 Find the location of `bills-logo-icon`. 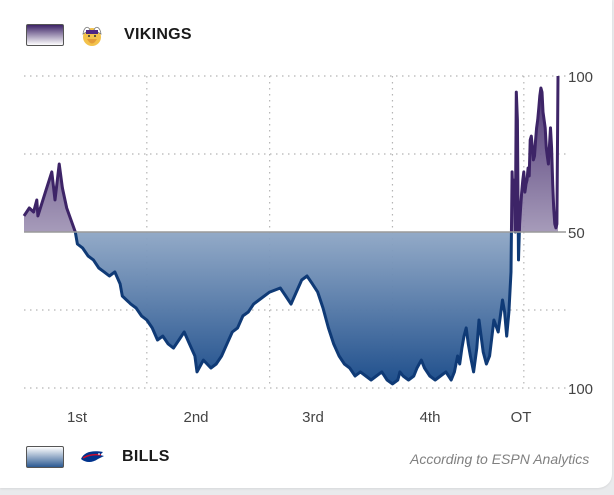

bills-logo-icon is located at coordinates (92, 456).